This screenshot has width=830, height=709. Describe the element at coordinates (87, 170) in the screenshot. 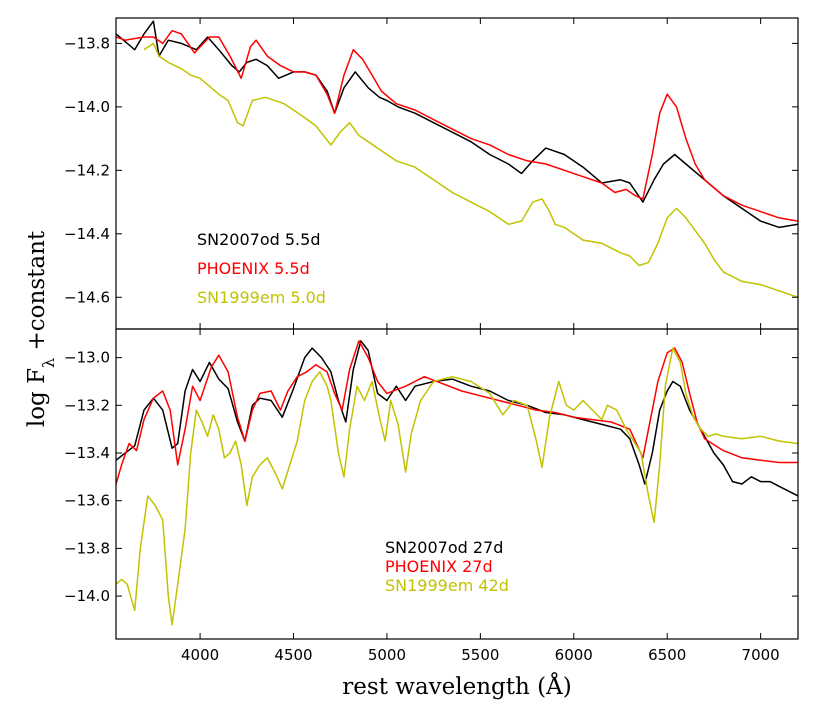

I see `top-ytick-label-2: −14.2` at that location.